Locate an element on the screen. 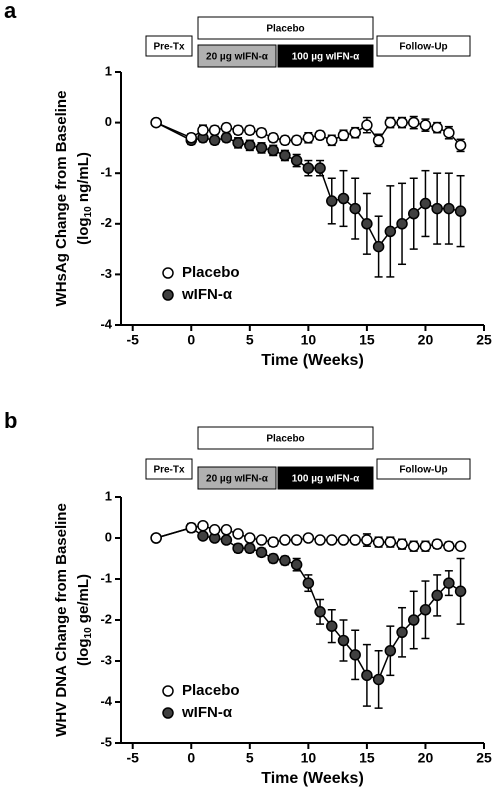 The image size is (495, 800). y-tick-label: -1 is located at coordinates (106, 172).